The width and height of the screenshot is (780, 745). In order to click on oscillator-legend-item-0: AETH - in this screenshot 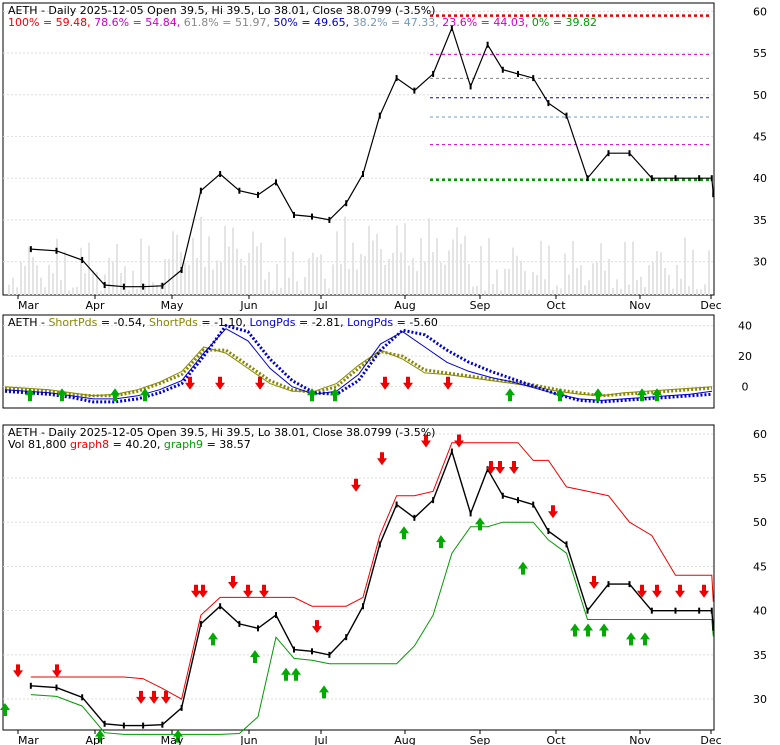, I will do `click(28, 322)`.